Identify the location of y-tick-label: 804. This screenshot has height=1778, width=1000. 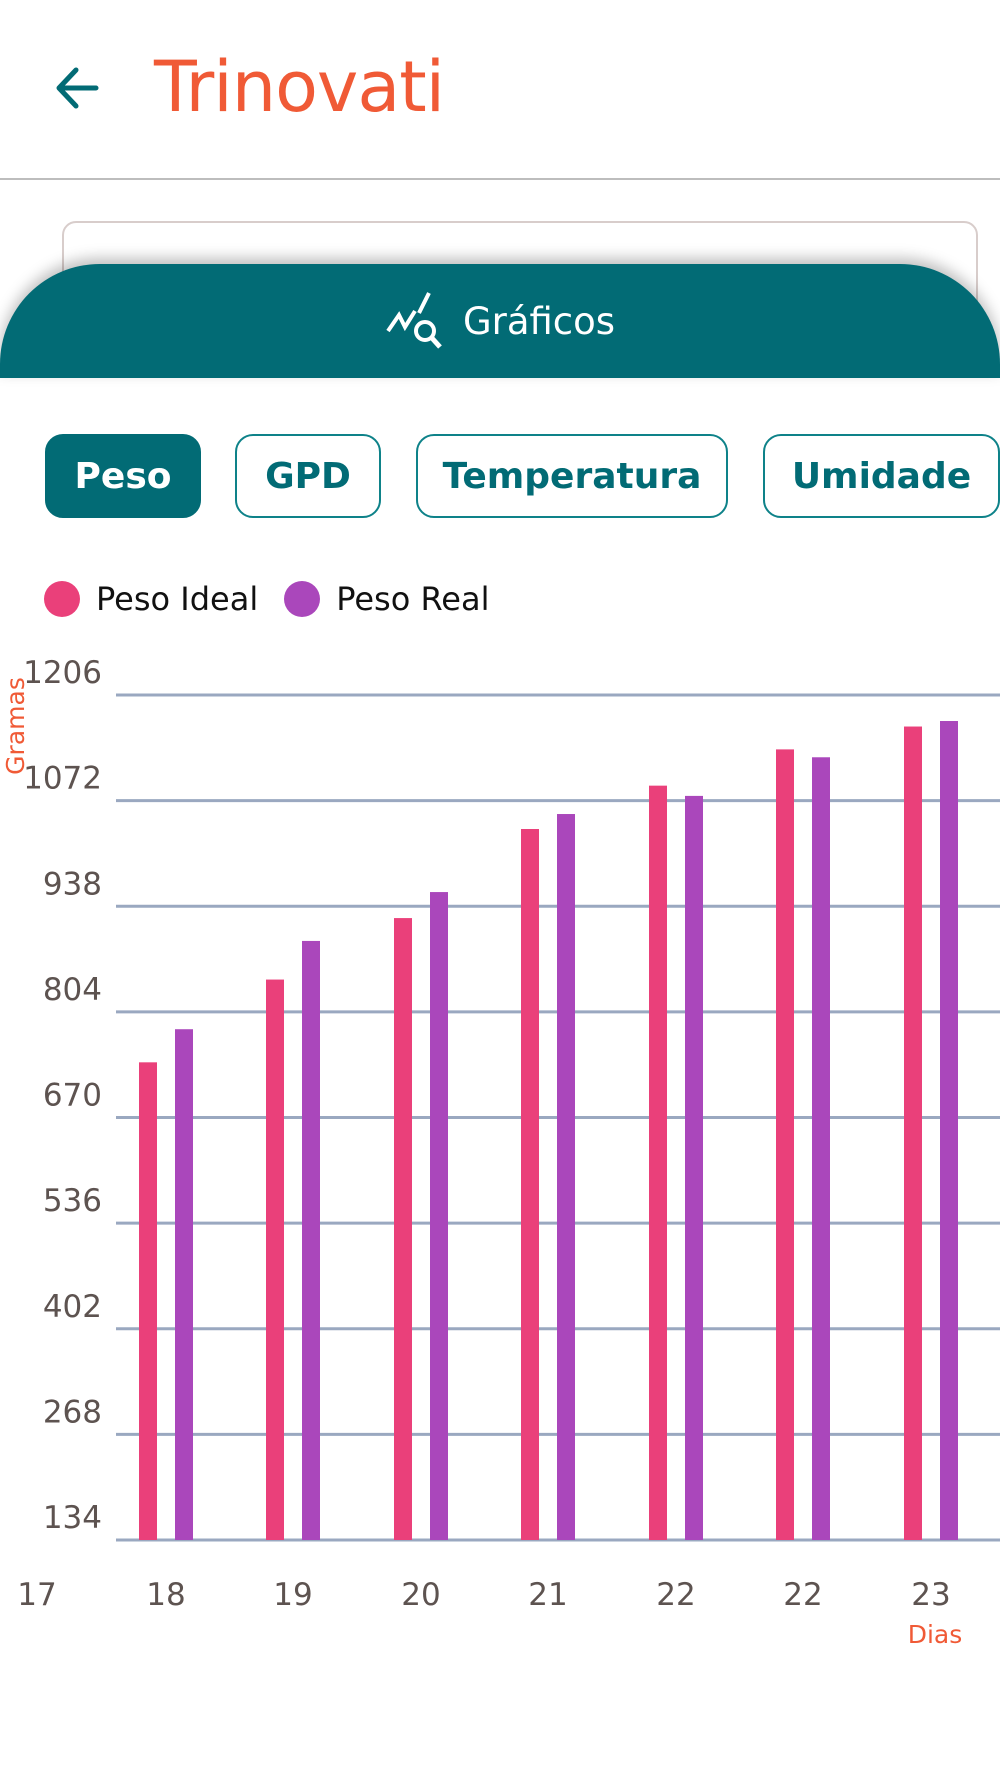
(72, 990).